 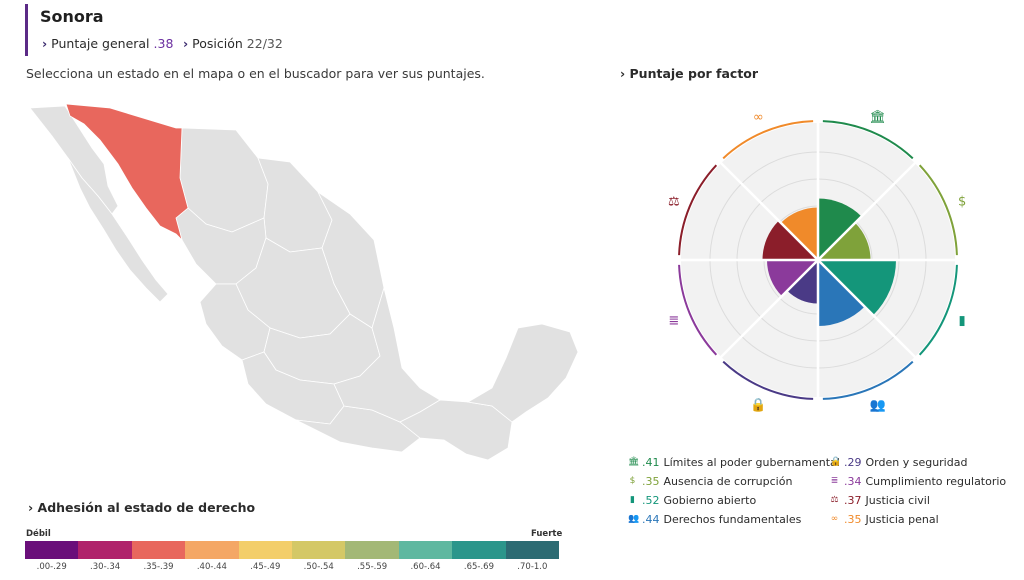 What do you see at coordinates (547, 534) in the screenshot?
I see `scale-strong-label: Fuerte` at bounding box center [547, 534].